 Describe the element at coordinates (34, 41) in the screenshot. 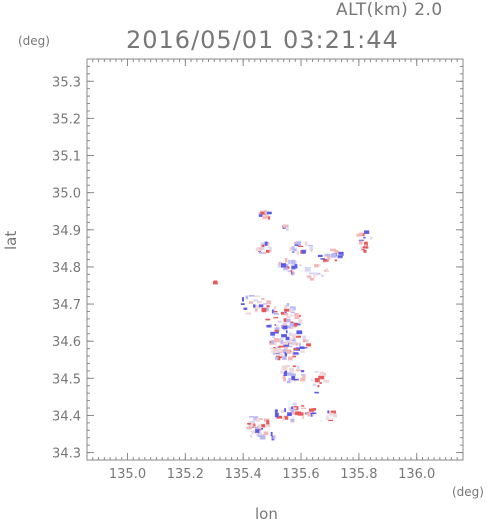

I see `y-axis-unit: (deg)` at that location.